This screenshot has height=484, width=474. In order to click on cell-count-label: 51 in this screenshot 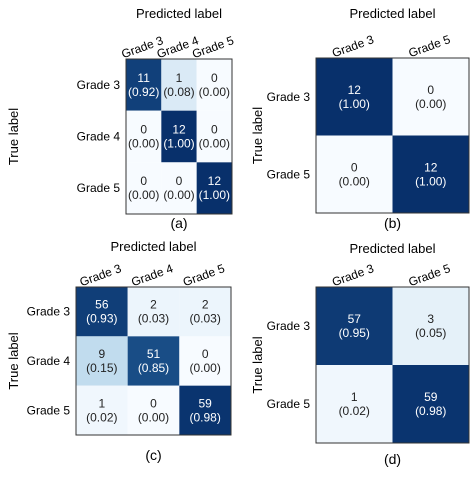, I will do `click(154, 354)`.